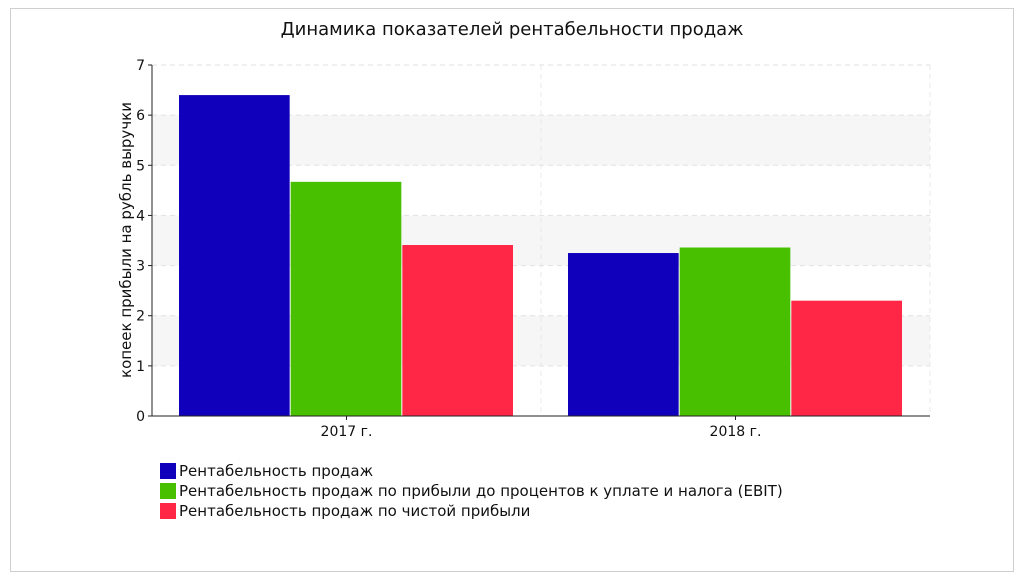 This screenshot has width=1024, height=584. Describe the element at coordinates (140, 267) in the screenshot. I see `y-tick-label: 3` at that location.